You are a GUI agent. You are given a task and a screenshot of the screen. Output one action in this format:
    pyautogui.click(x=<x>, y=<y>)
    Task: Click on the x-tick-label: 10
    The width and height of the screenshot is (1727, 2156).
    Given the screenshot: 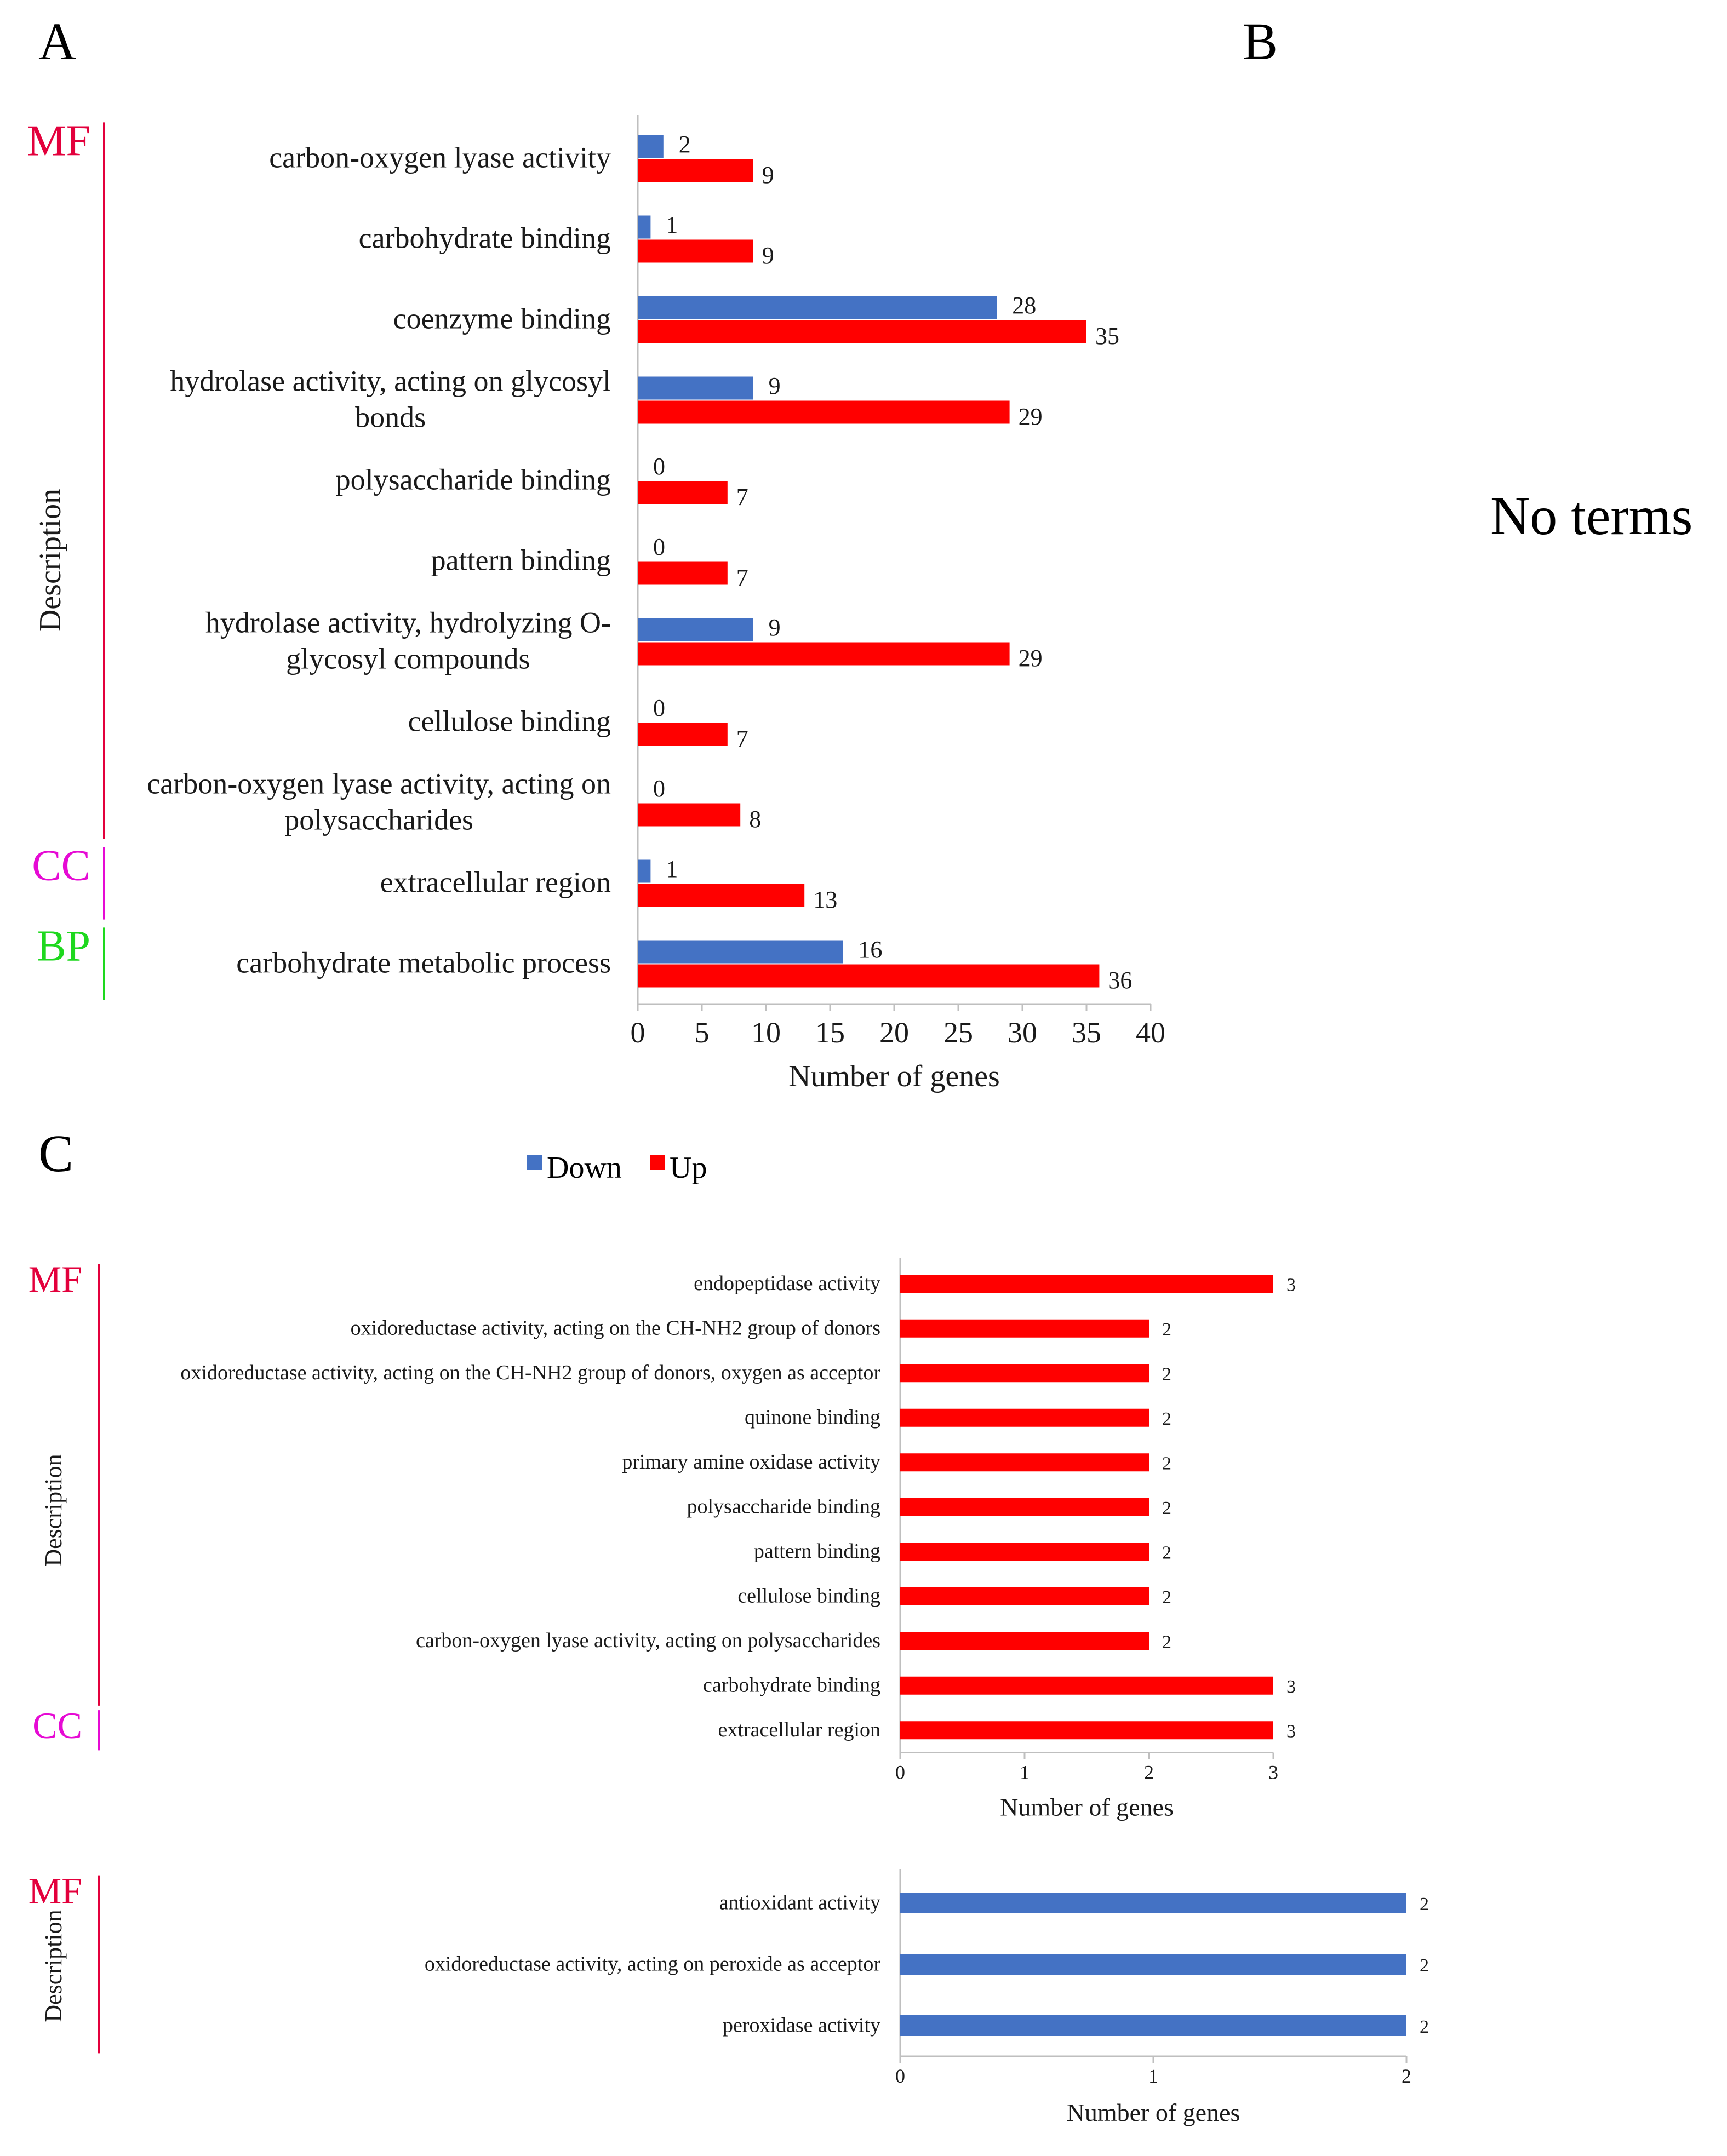 What is the action you would take?
    pyautogui.click(x=766, y=1032)
    